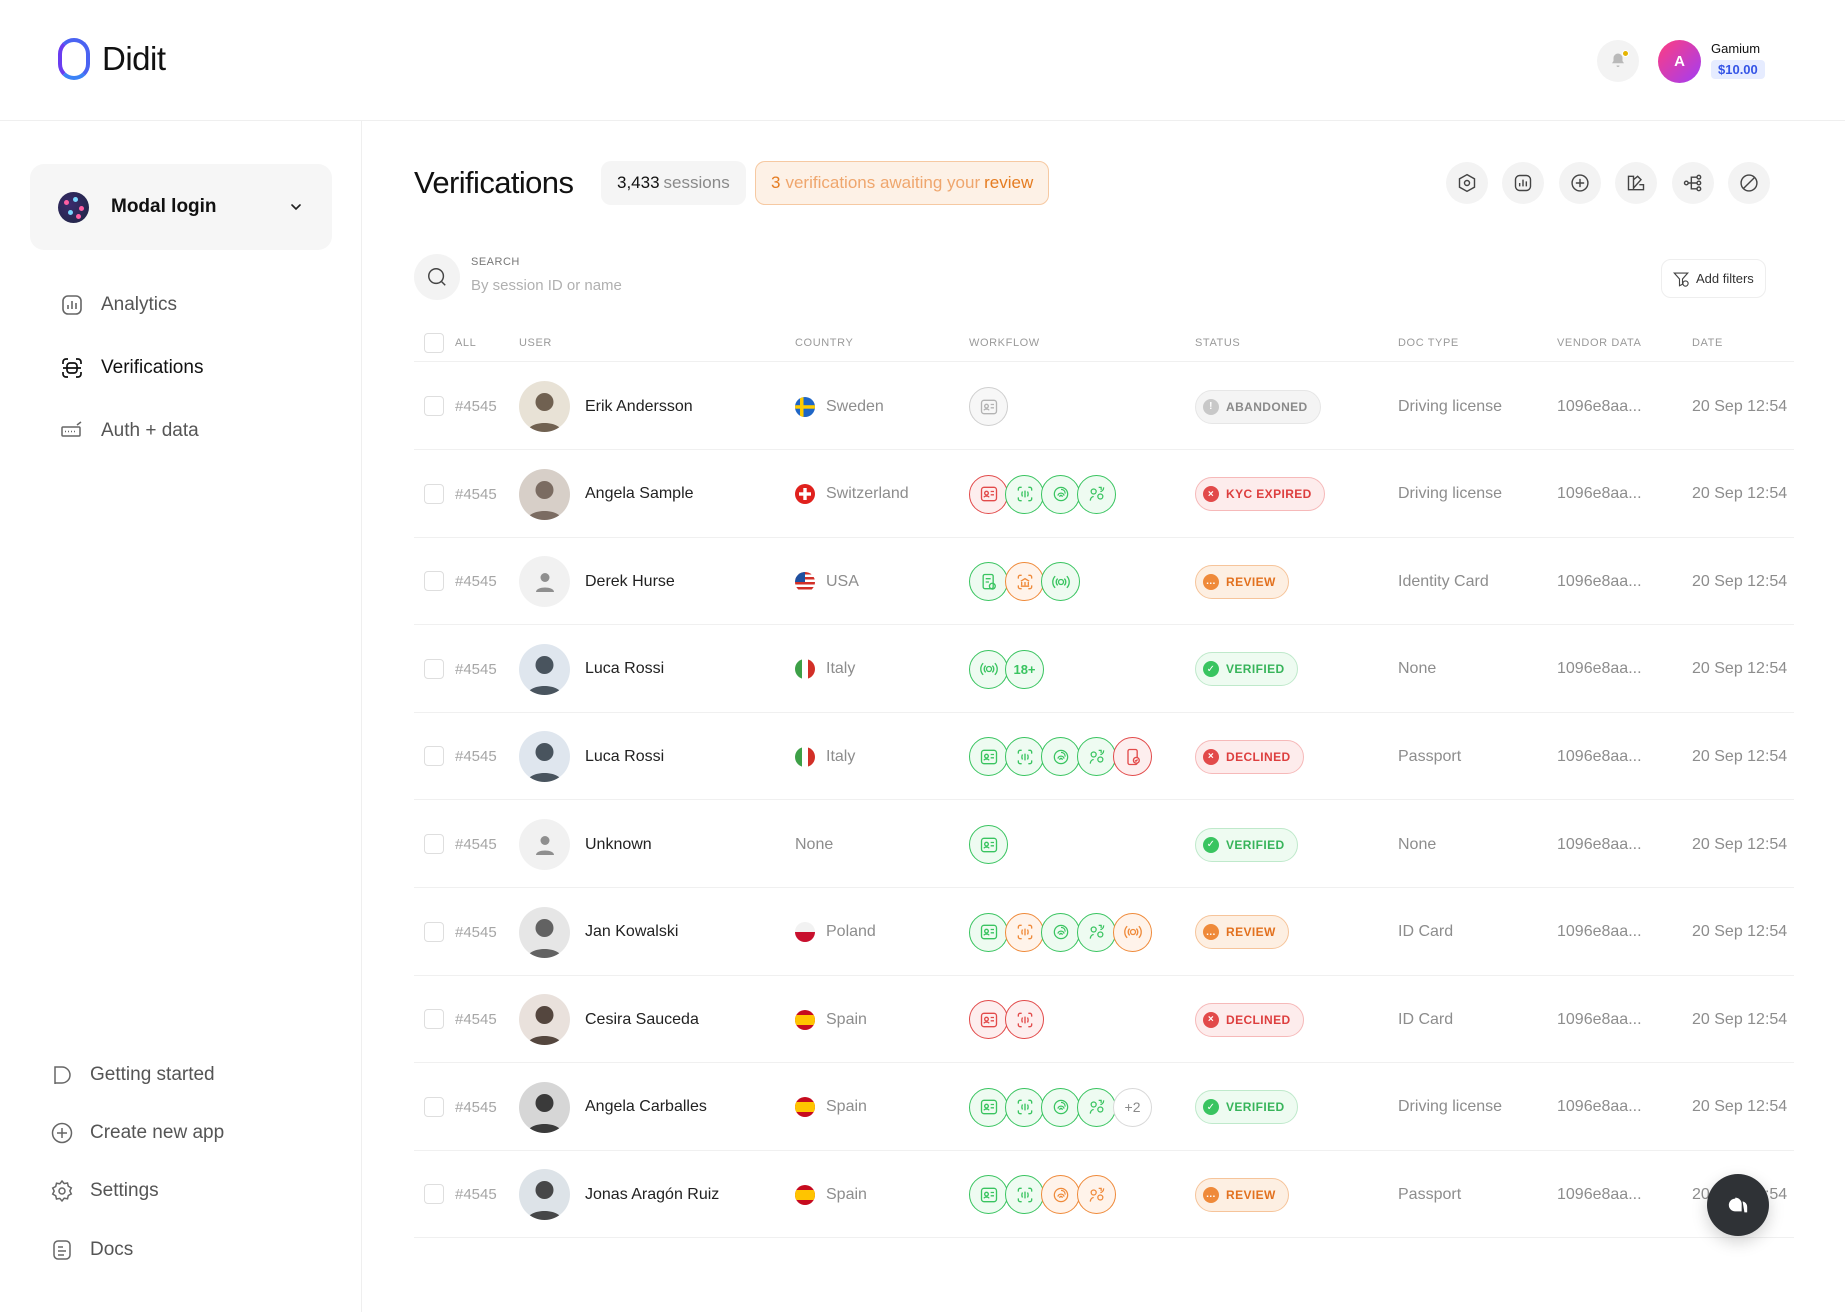 The height and width of the screenshot is (1312, 1845). I want to click on user-cell: Jonas Aragón Ruiz, so click(619, 1194).